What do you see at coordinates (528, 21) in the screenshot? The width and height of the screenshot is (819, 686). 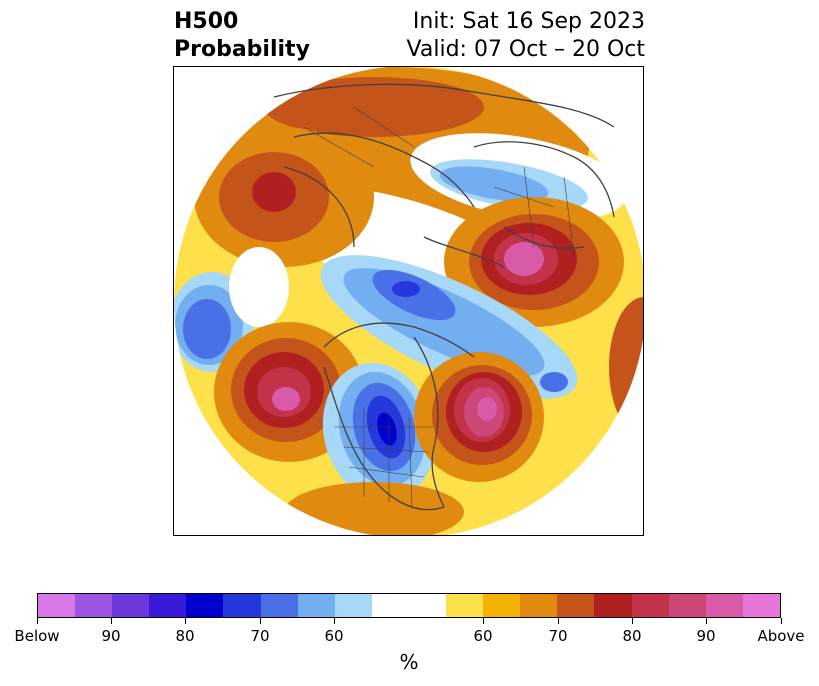 I see `init-date: Init: Sat 16 Sep 2023` at bounding box center [528, 21].